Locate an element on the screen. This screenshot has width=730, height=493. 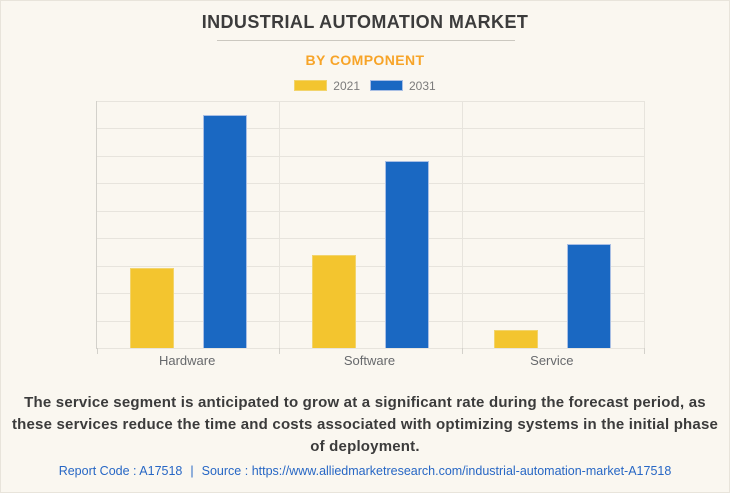
chart-subtitle: BY COMPONENT is located at coordinates (365, 60).